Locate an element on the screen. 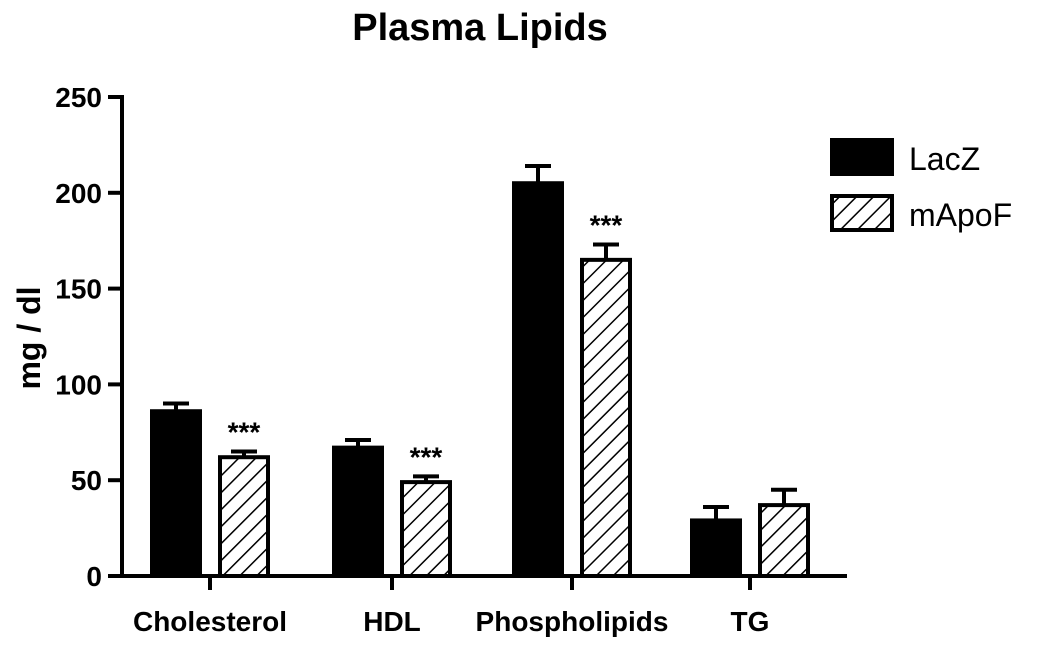 This screenshot has width=1050, height=651. x-tick-label: Phospholipids is located at coordinates (572, 621).